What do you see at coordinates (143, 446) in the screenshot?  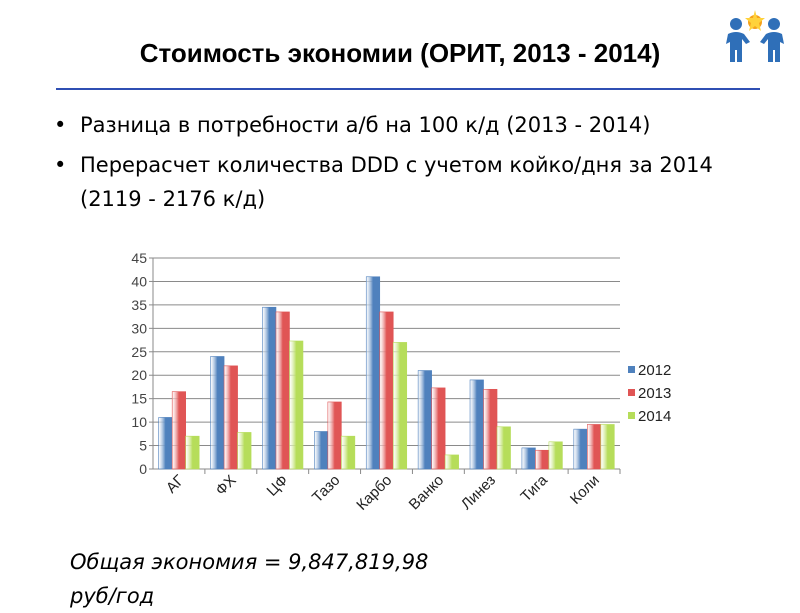 I see `y-tick-label: 5` at bounding box center [143, 446].